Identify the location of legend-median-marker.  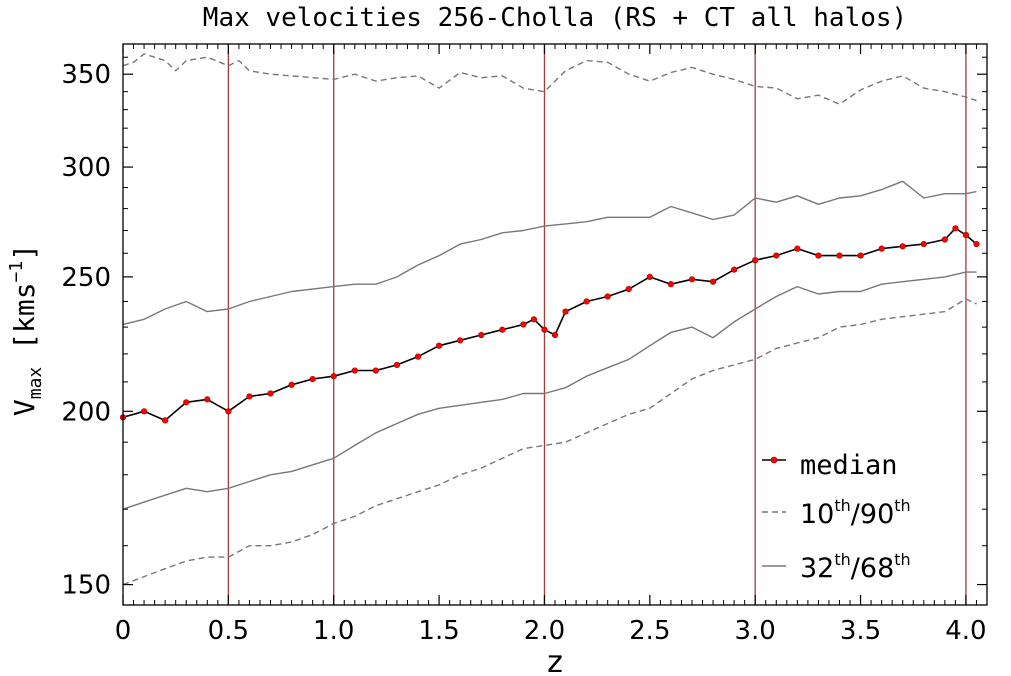
(774, 460).